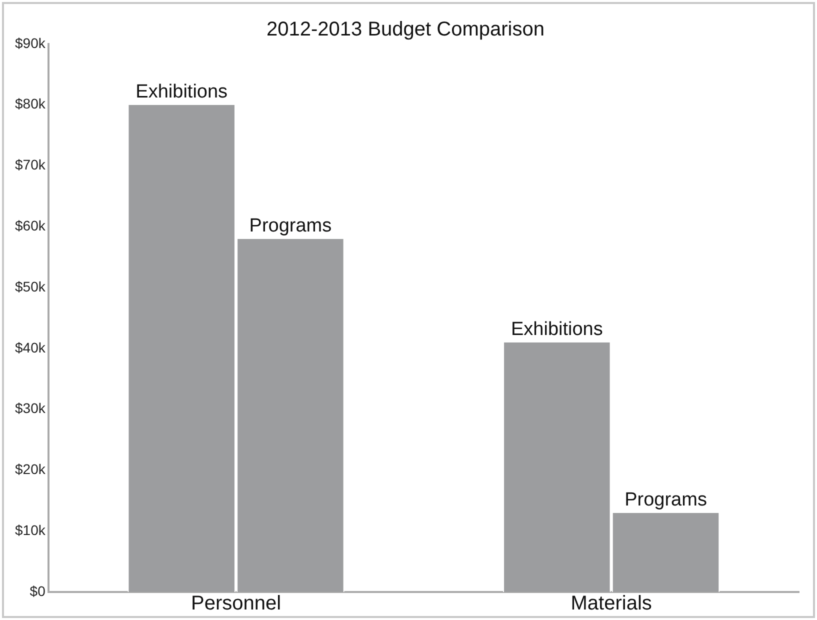 Image resolution: width=817 pixels, height=620 pixels. What do you see at coordinates (30, 42) in the screenshot?
I see `y-tick-label: $90k` at bounding box center [30, 42].